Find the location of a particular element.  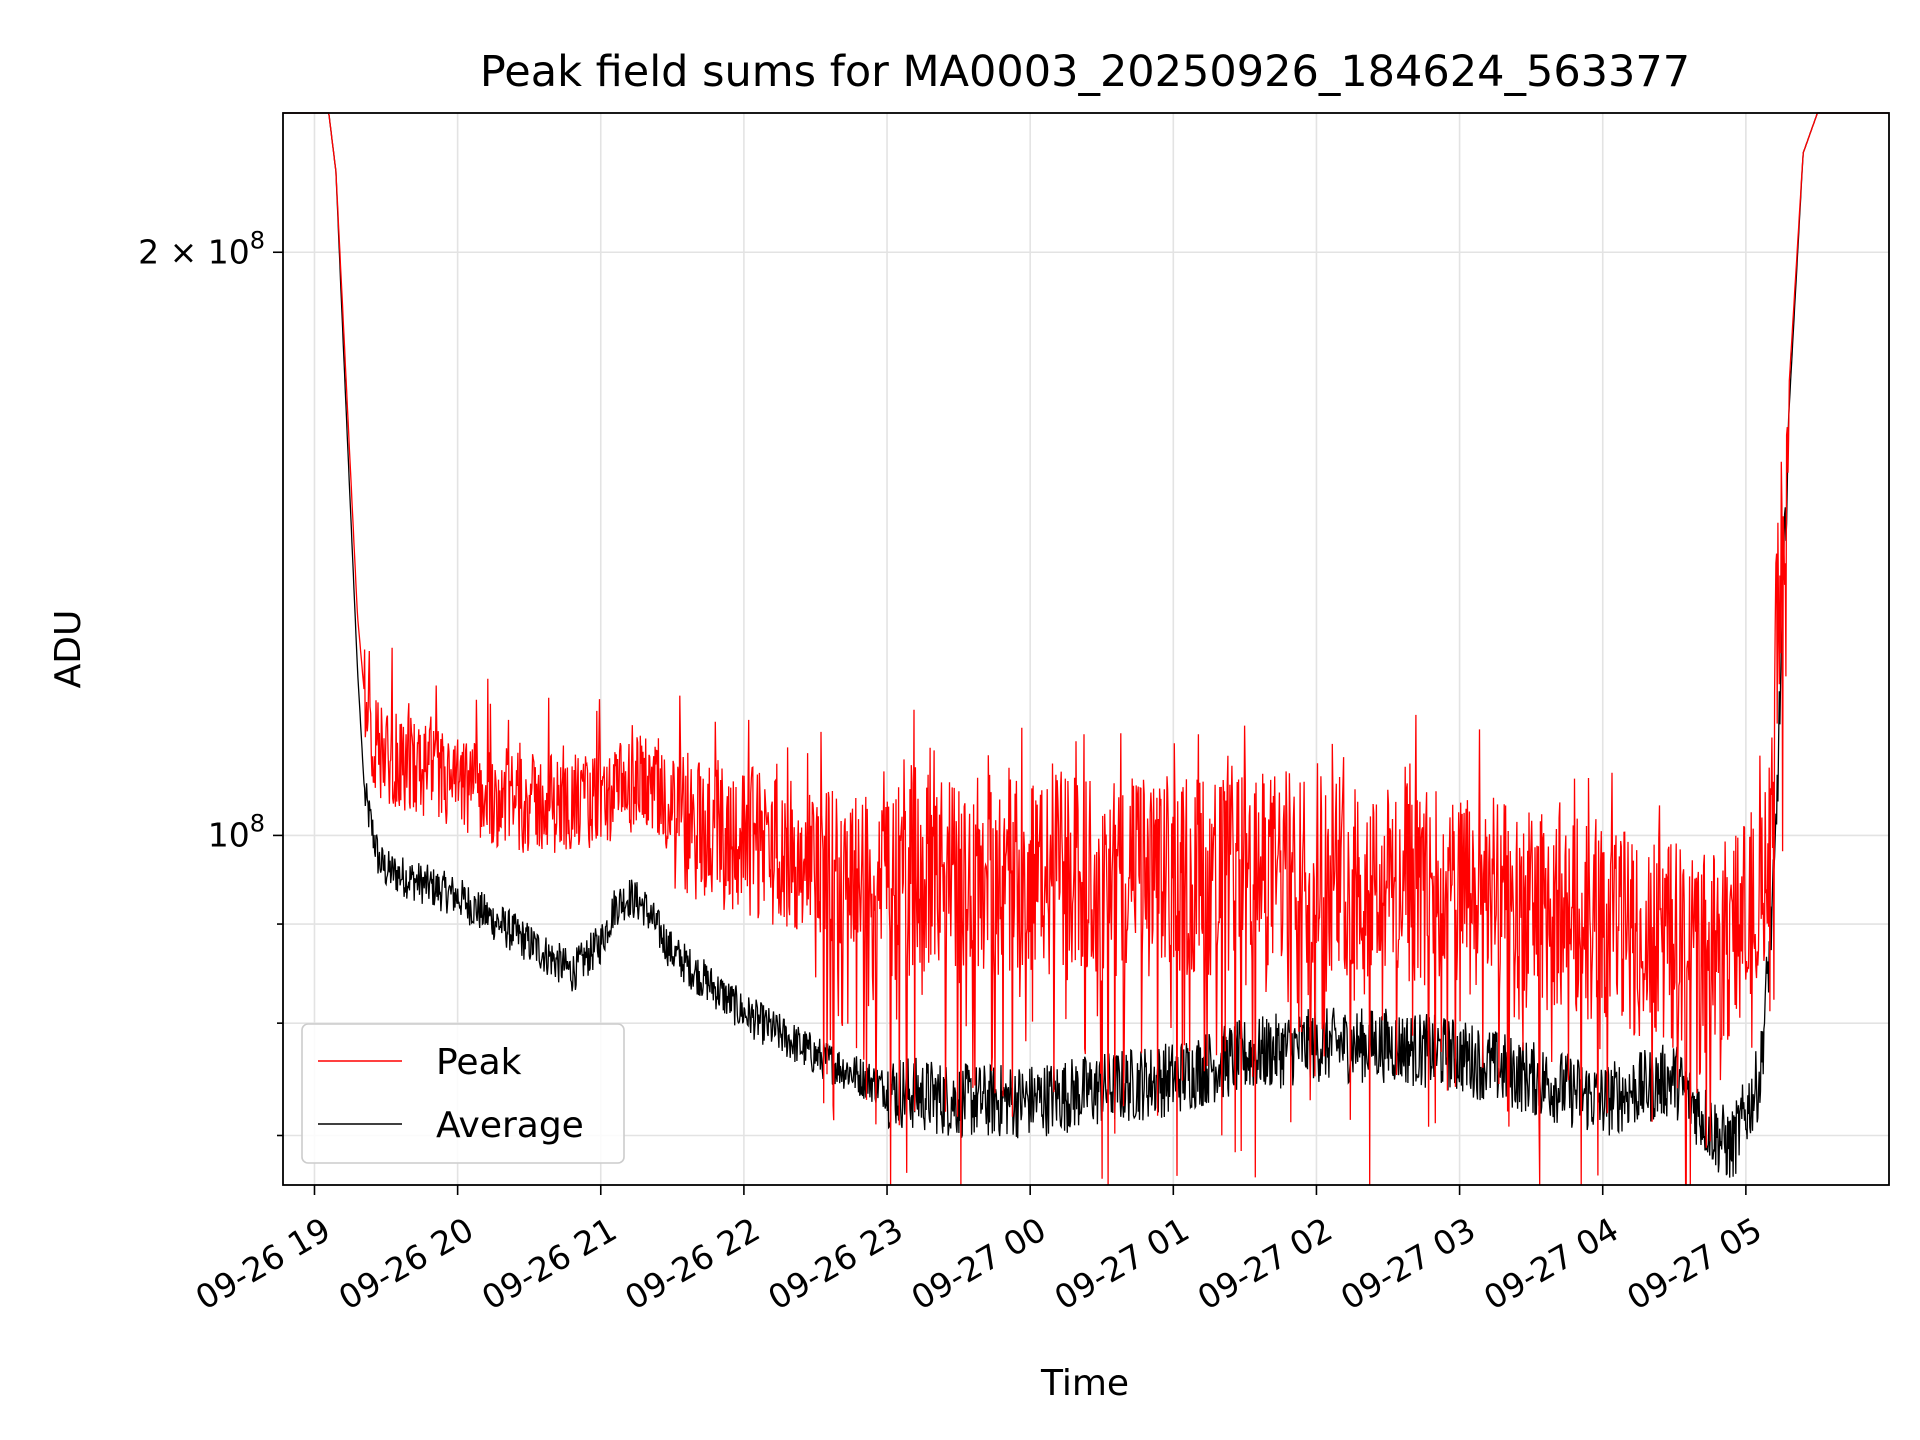

legend-average-label: Average is located at coordinates (510, 1125).